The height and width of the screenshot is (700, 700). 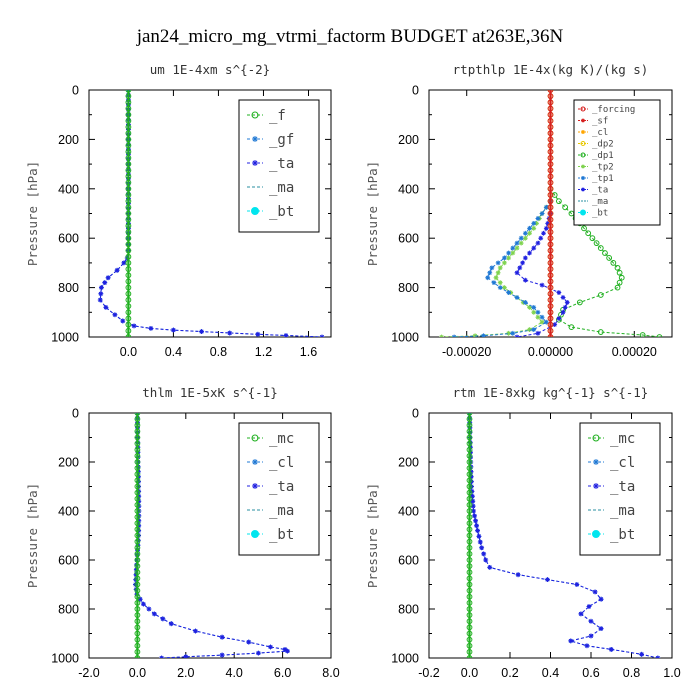 What do you see at coordinates (550, 352) in the screenshot?
I see `x-tick-label: 0.00000` at bounding box center [550, 352].